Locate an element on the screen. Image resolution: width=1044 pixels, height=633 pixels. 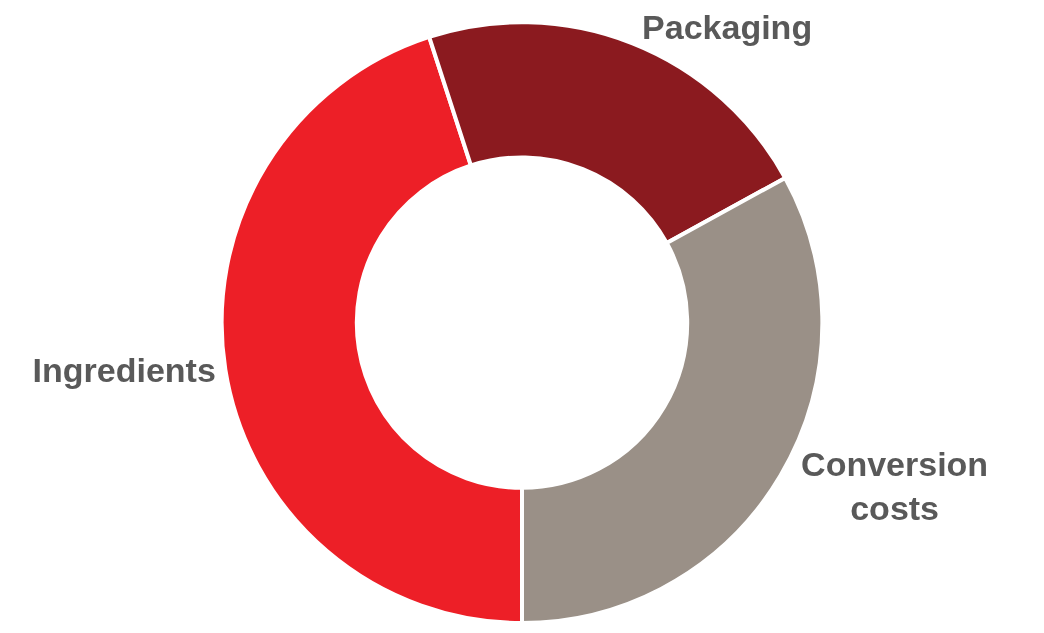
slice-label: Conversion costs is located at coordinates (895, 486).